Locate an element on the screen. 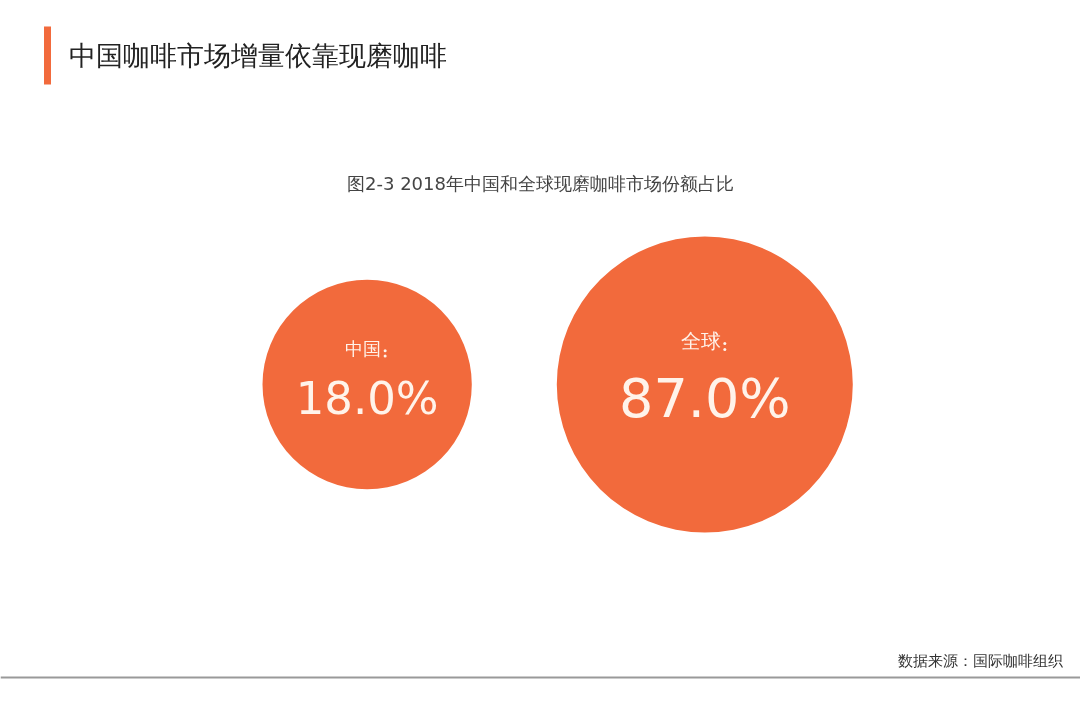  category-label: 中国 is located at coordinates (363, 348).